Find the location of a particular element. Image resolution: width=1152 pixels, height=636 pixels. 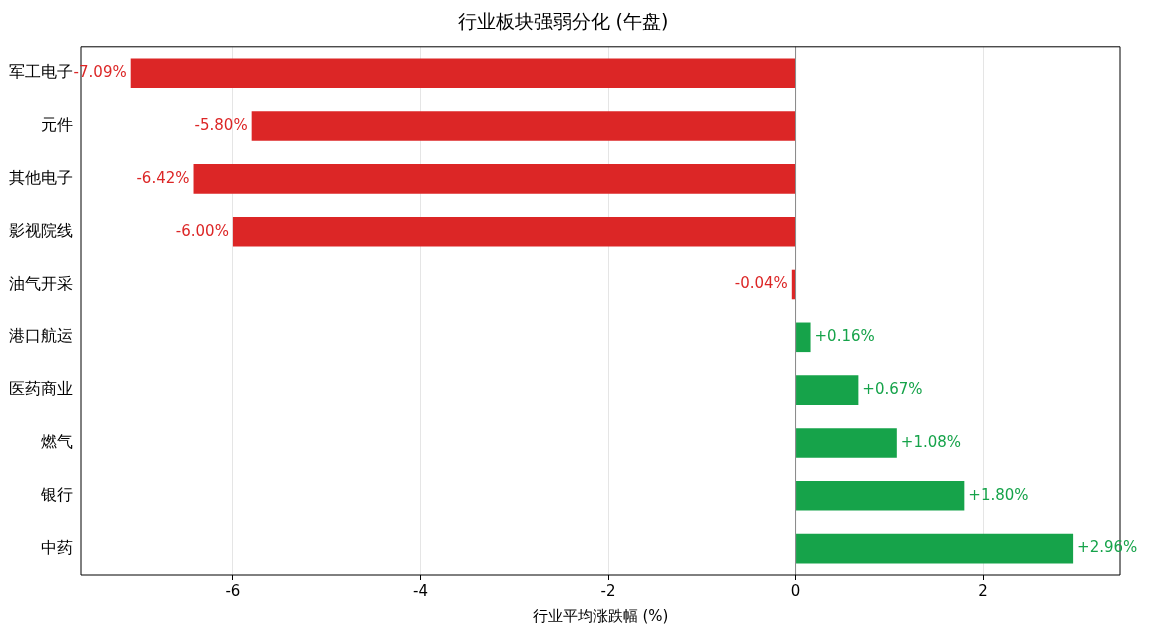

data-label: -6.42% is located at coordinates (163, 177).